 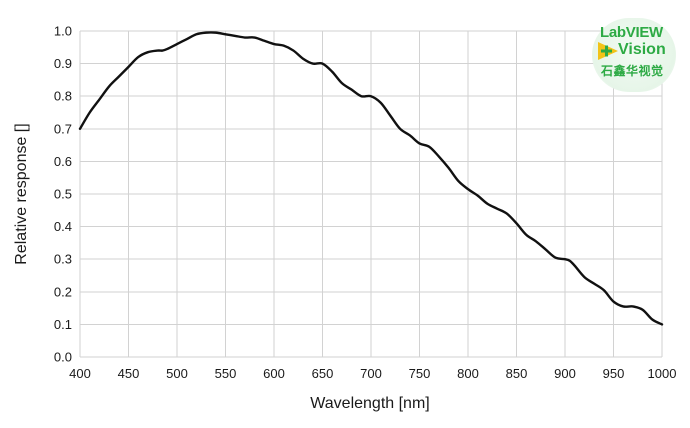 What do you see at coordinates (565, 373) in the screenshot?
I see `x-tick-label: 900` at bounding box center [565, 373].